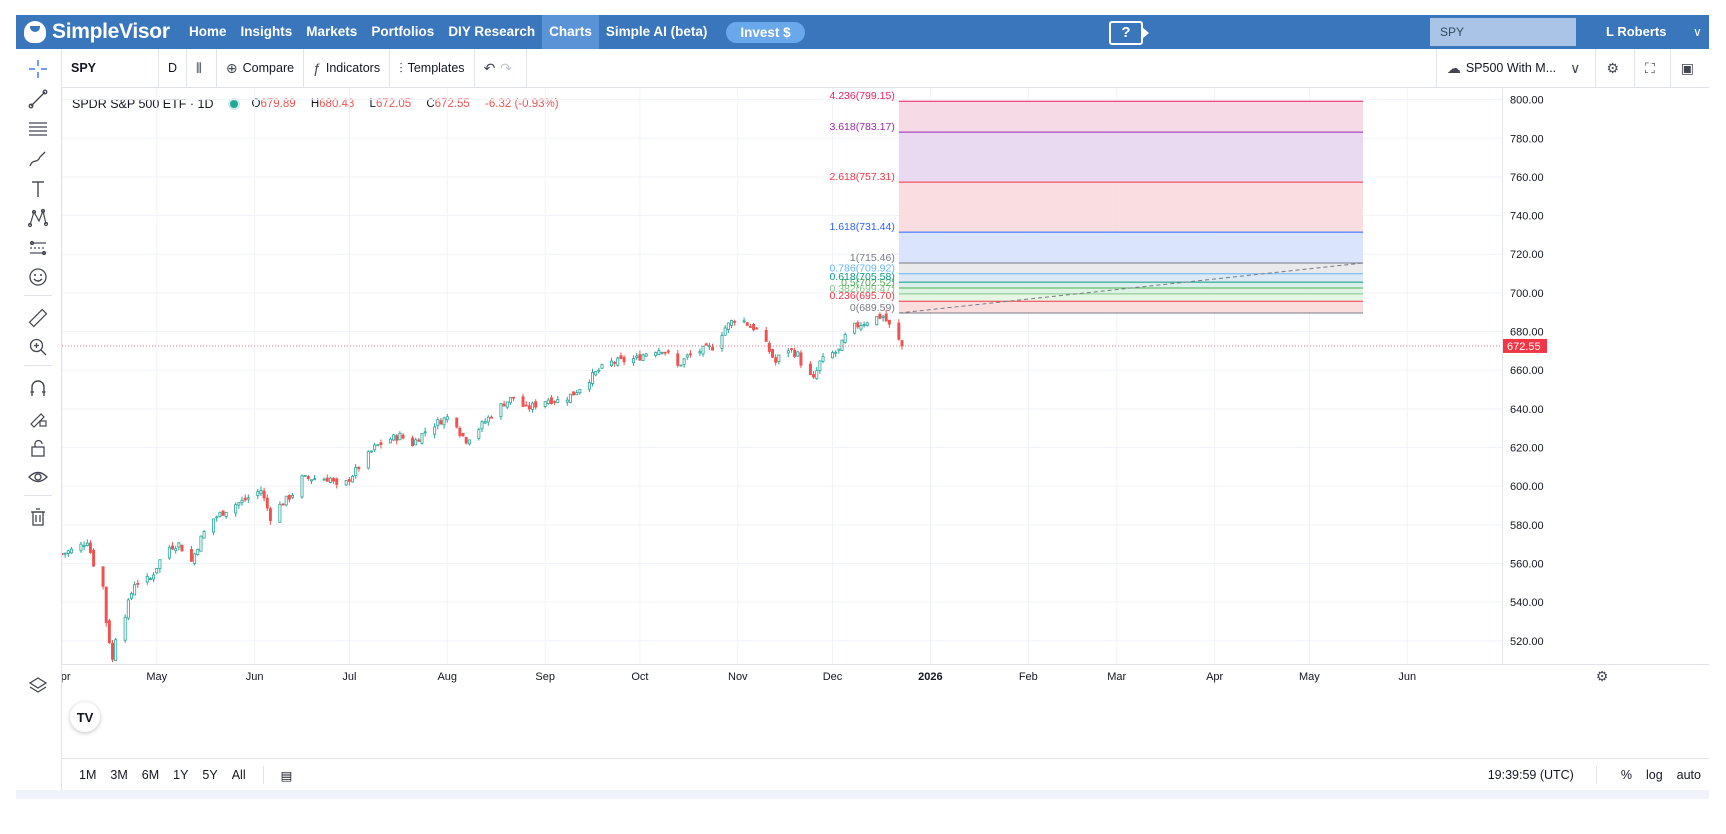 Image resolution: width=1726 pixels, height=834 pixels. What do you see at coordinates (765, 32) in the screenshot?
I see `invest-button: Invest $` at bounding box center [765, 32].